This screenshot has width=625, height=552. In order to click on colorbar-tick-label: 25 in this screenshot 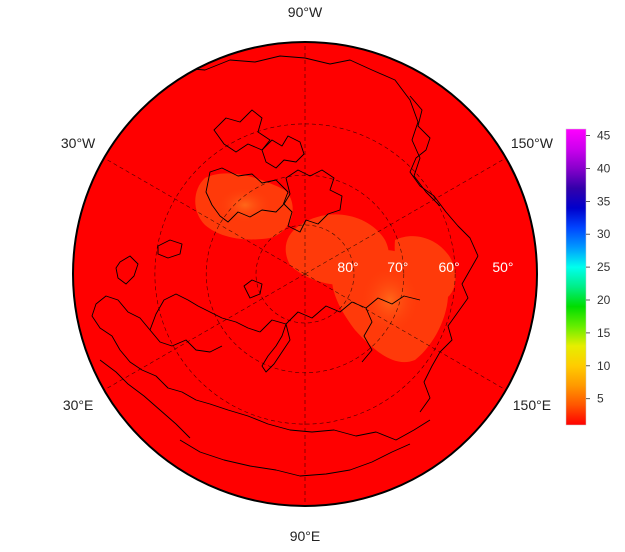, I will do `click(604, 267)`.